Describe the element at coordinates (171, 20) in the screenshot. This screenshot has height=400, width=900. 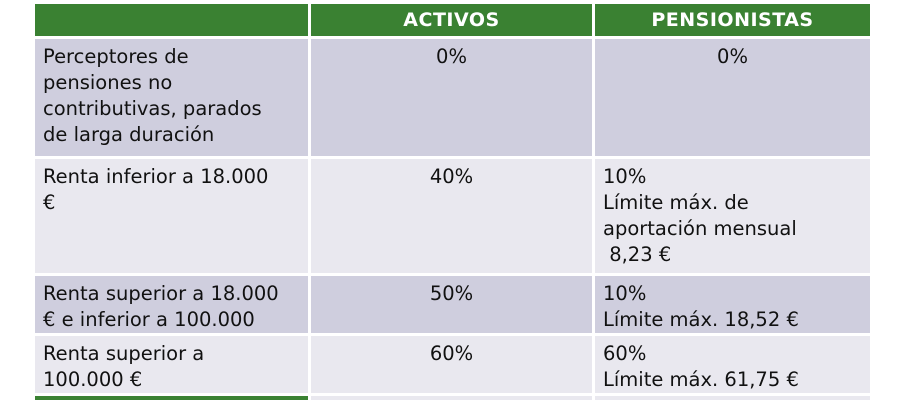
I see `header-cell-empty` at that location.